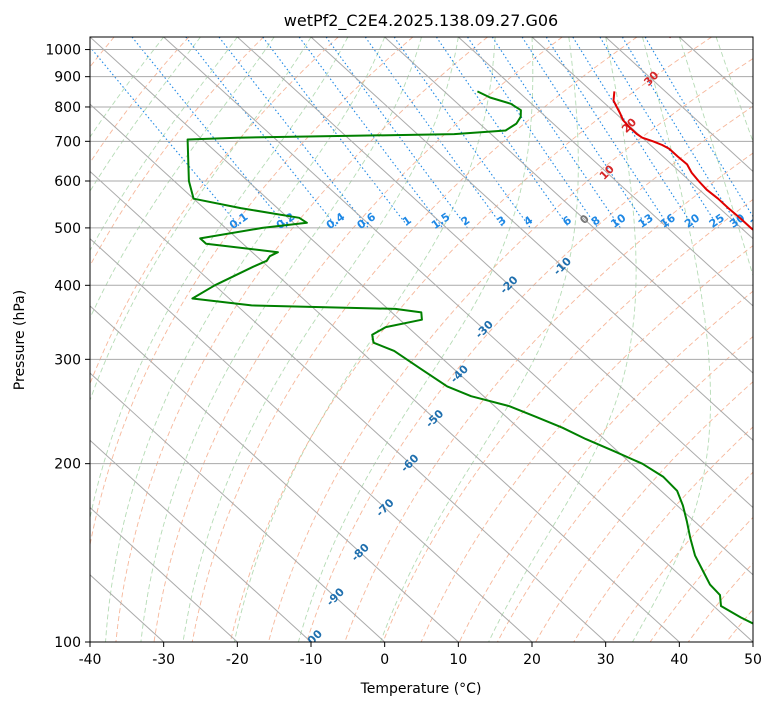 The height and width of the screenshot is (713, 775). What do you see at coordinates (67, 643) in the screenshot?
I see `y-tick-label: 100` at bounding box center [67, 643].